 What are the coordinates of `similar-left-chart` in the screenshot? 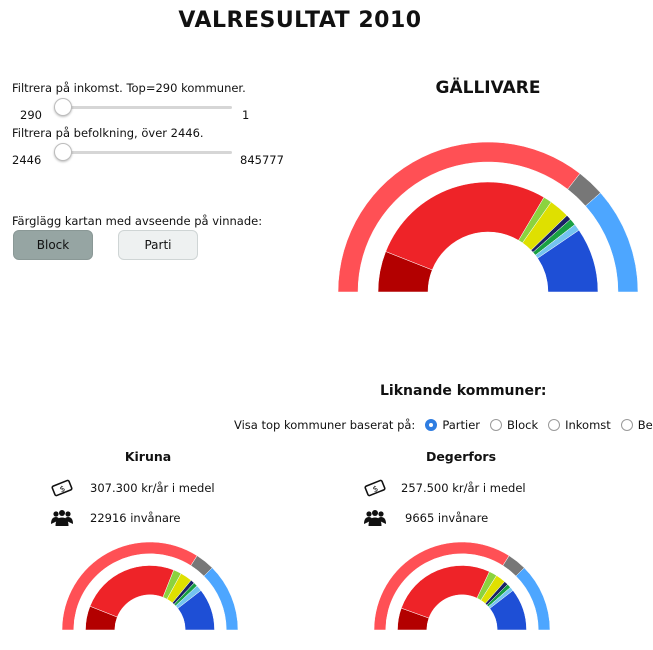 It's located at (150, 586).